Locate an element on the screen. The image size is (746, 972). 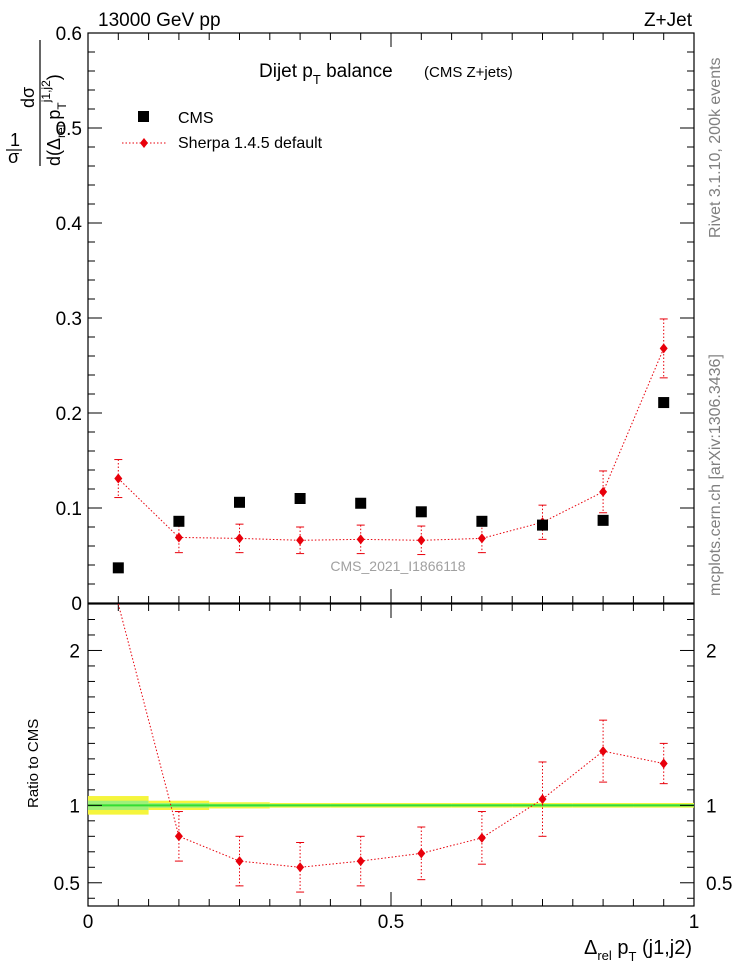
ratio-ytick-label: 1 is located at coordinates (74, 806).